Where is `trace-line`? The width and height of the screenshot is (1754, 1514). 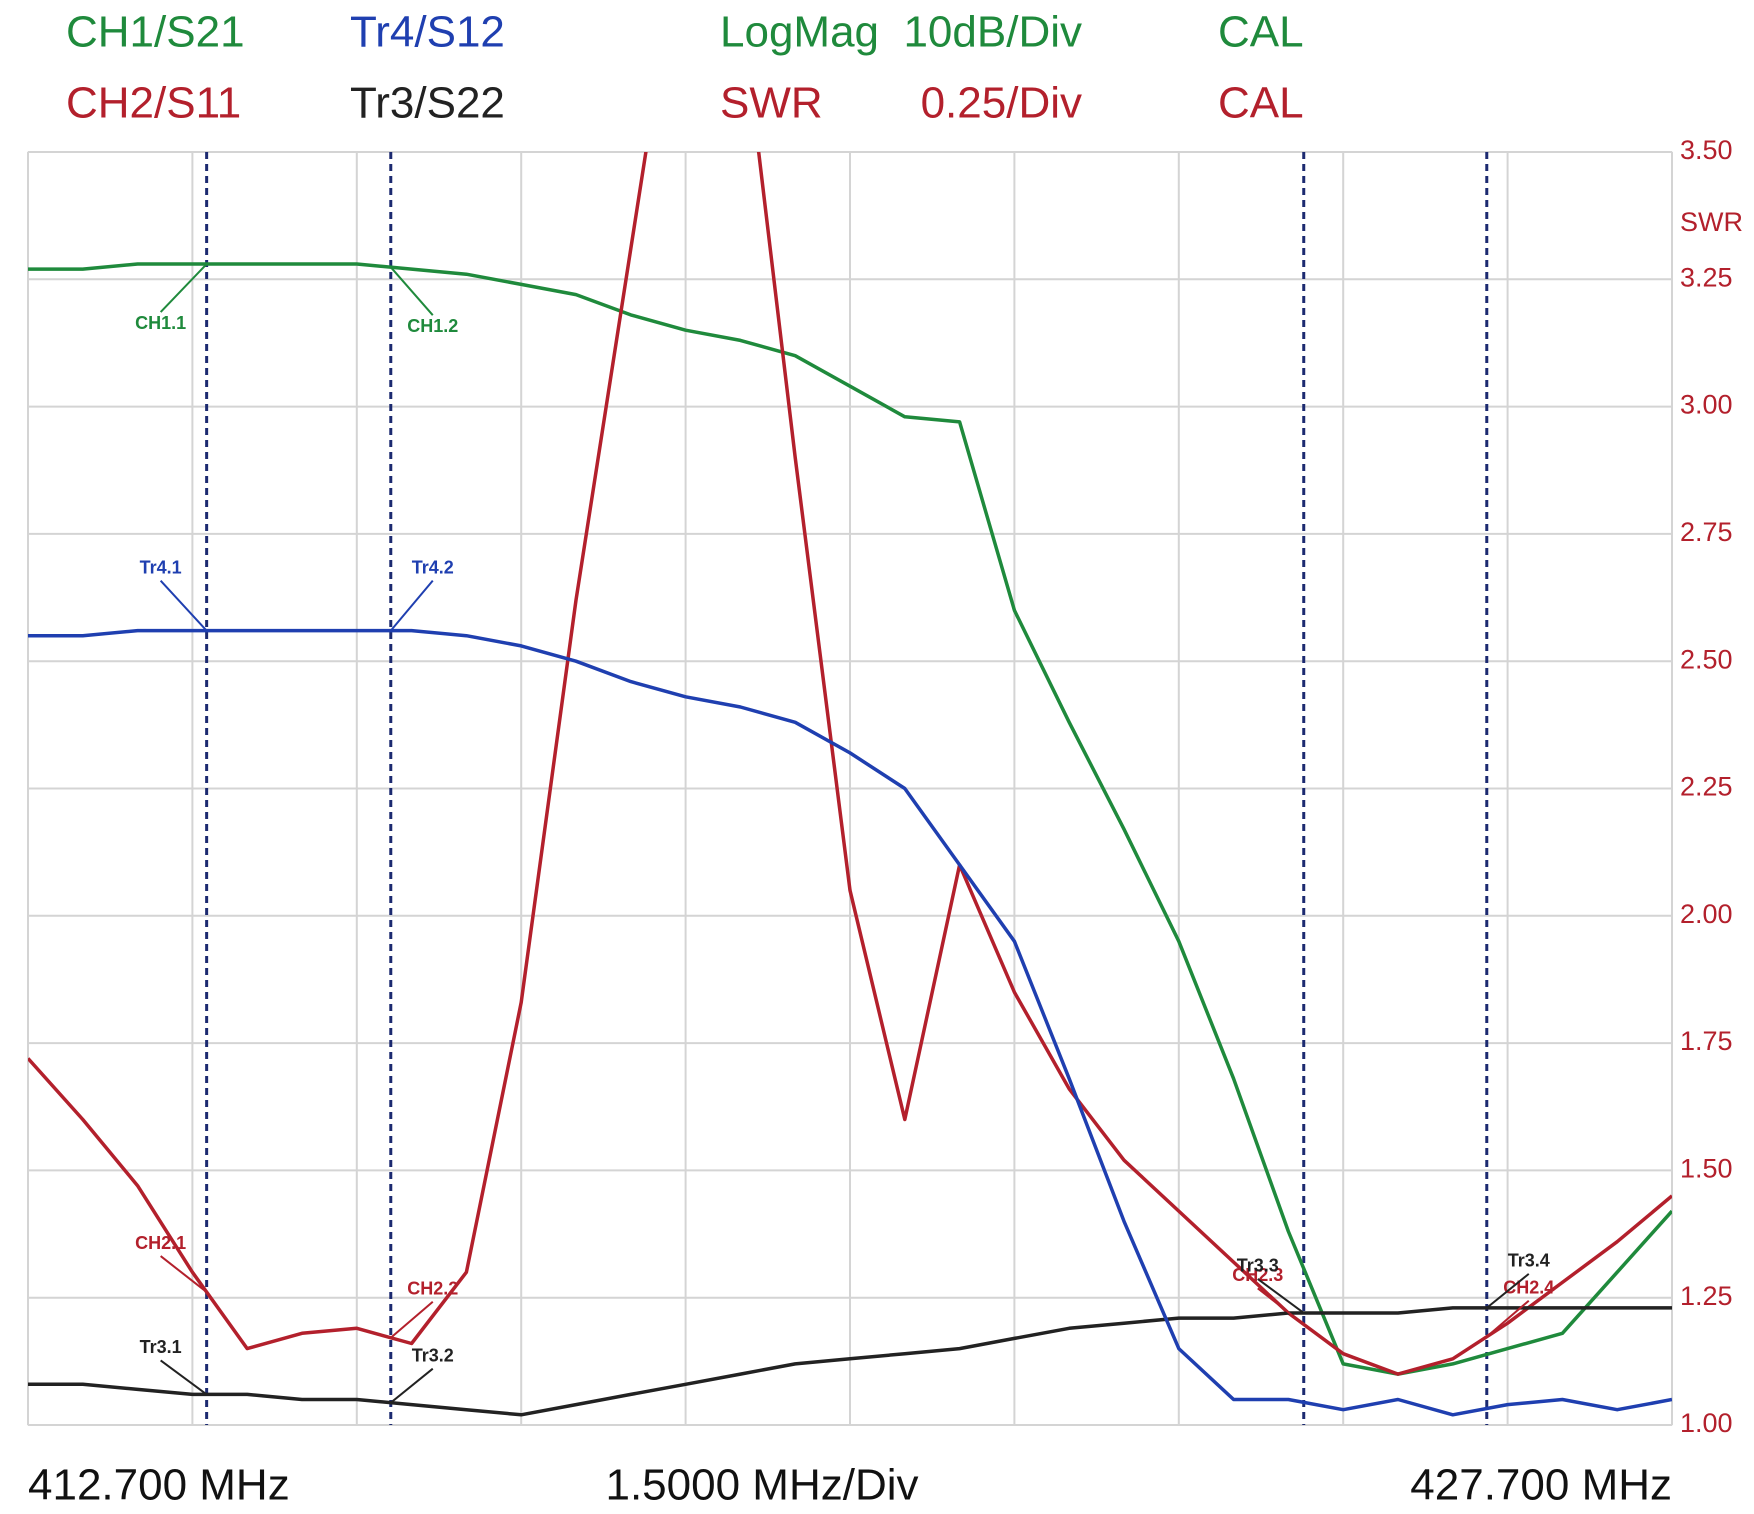 trace-line is located at coordinates (850, 1361).